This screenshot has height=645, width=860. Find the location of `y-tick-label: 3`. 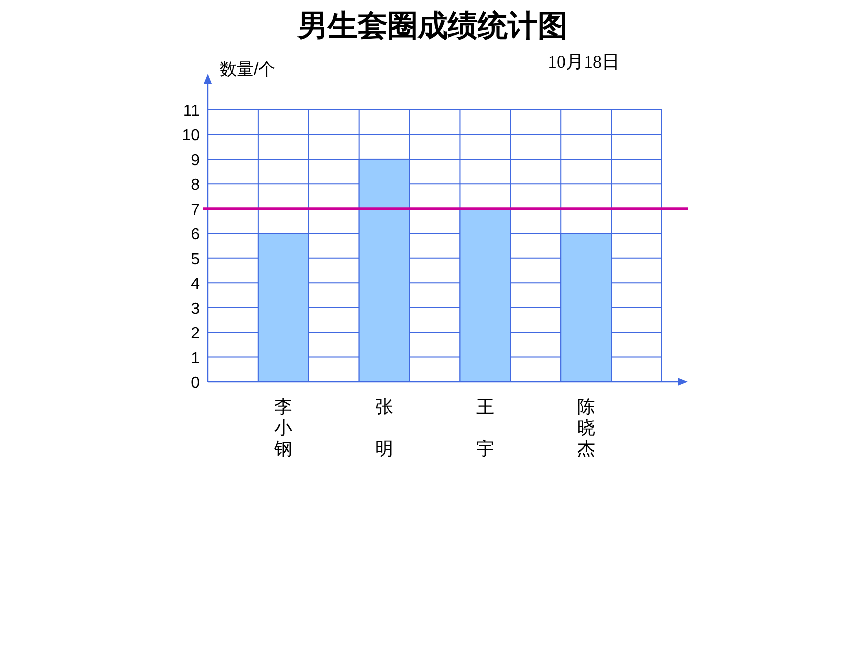

y-tick-label: 3 is located at coordinates (195, 309).